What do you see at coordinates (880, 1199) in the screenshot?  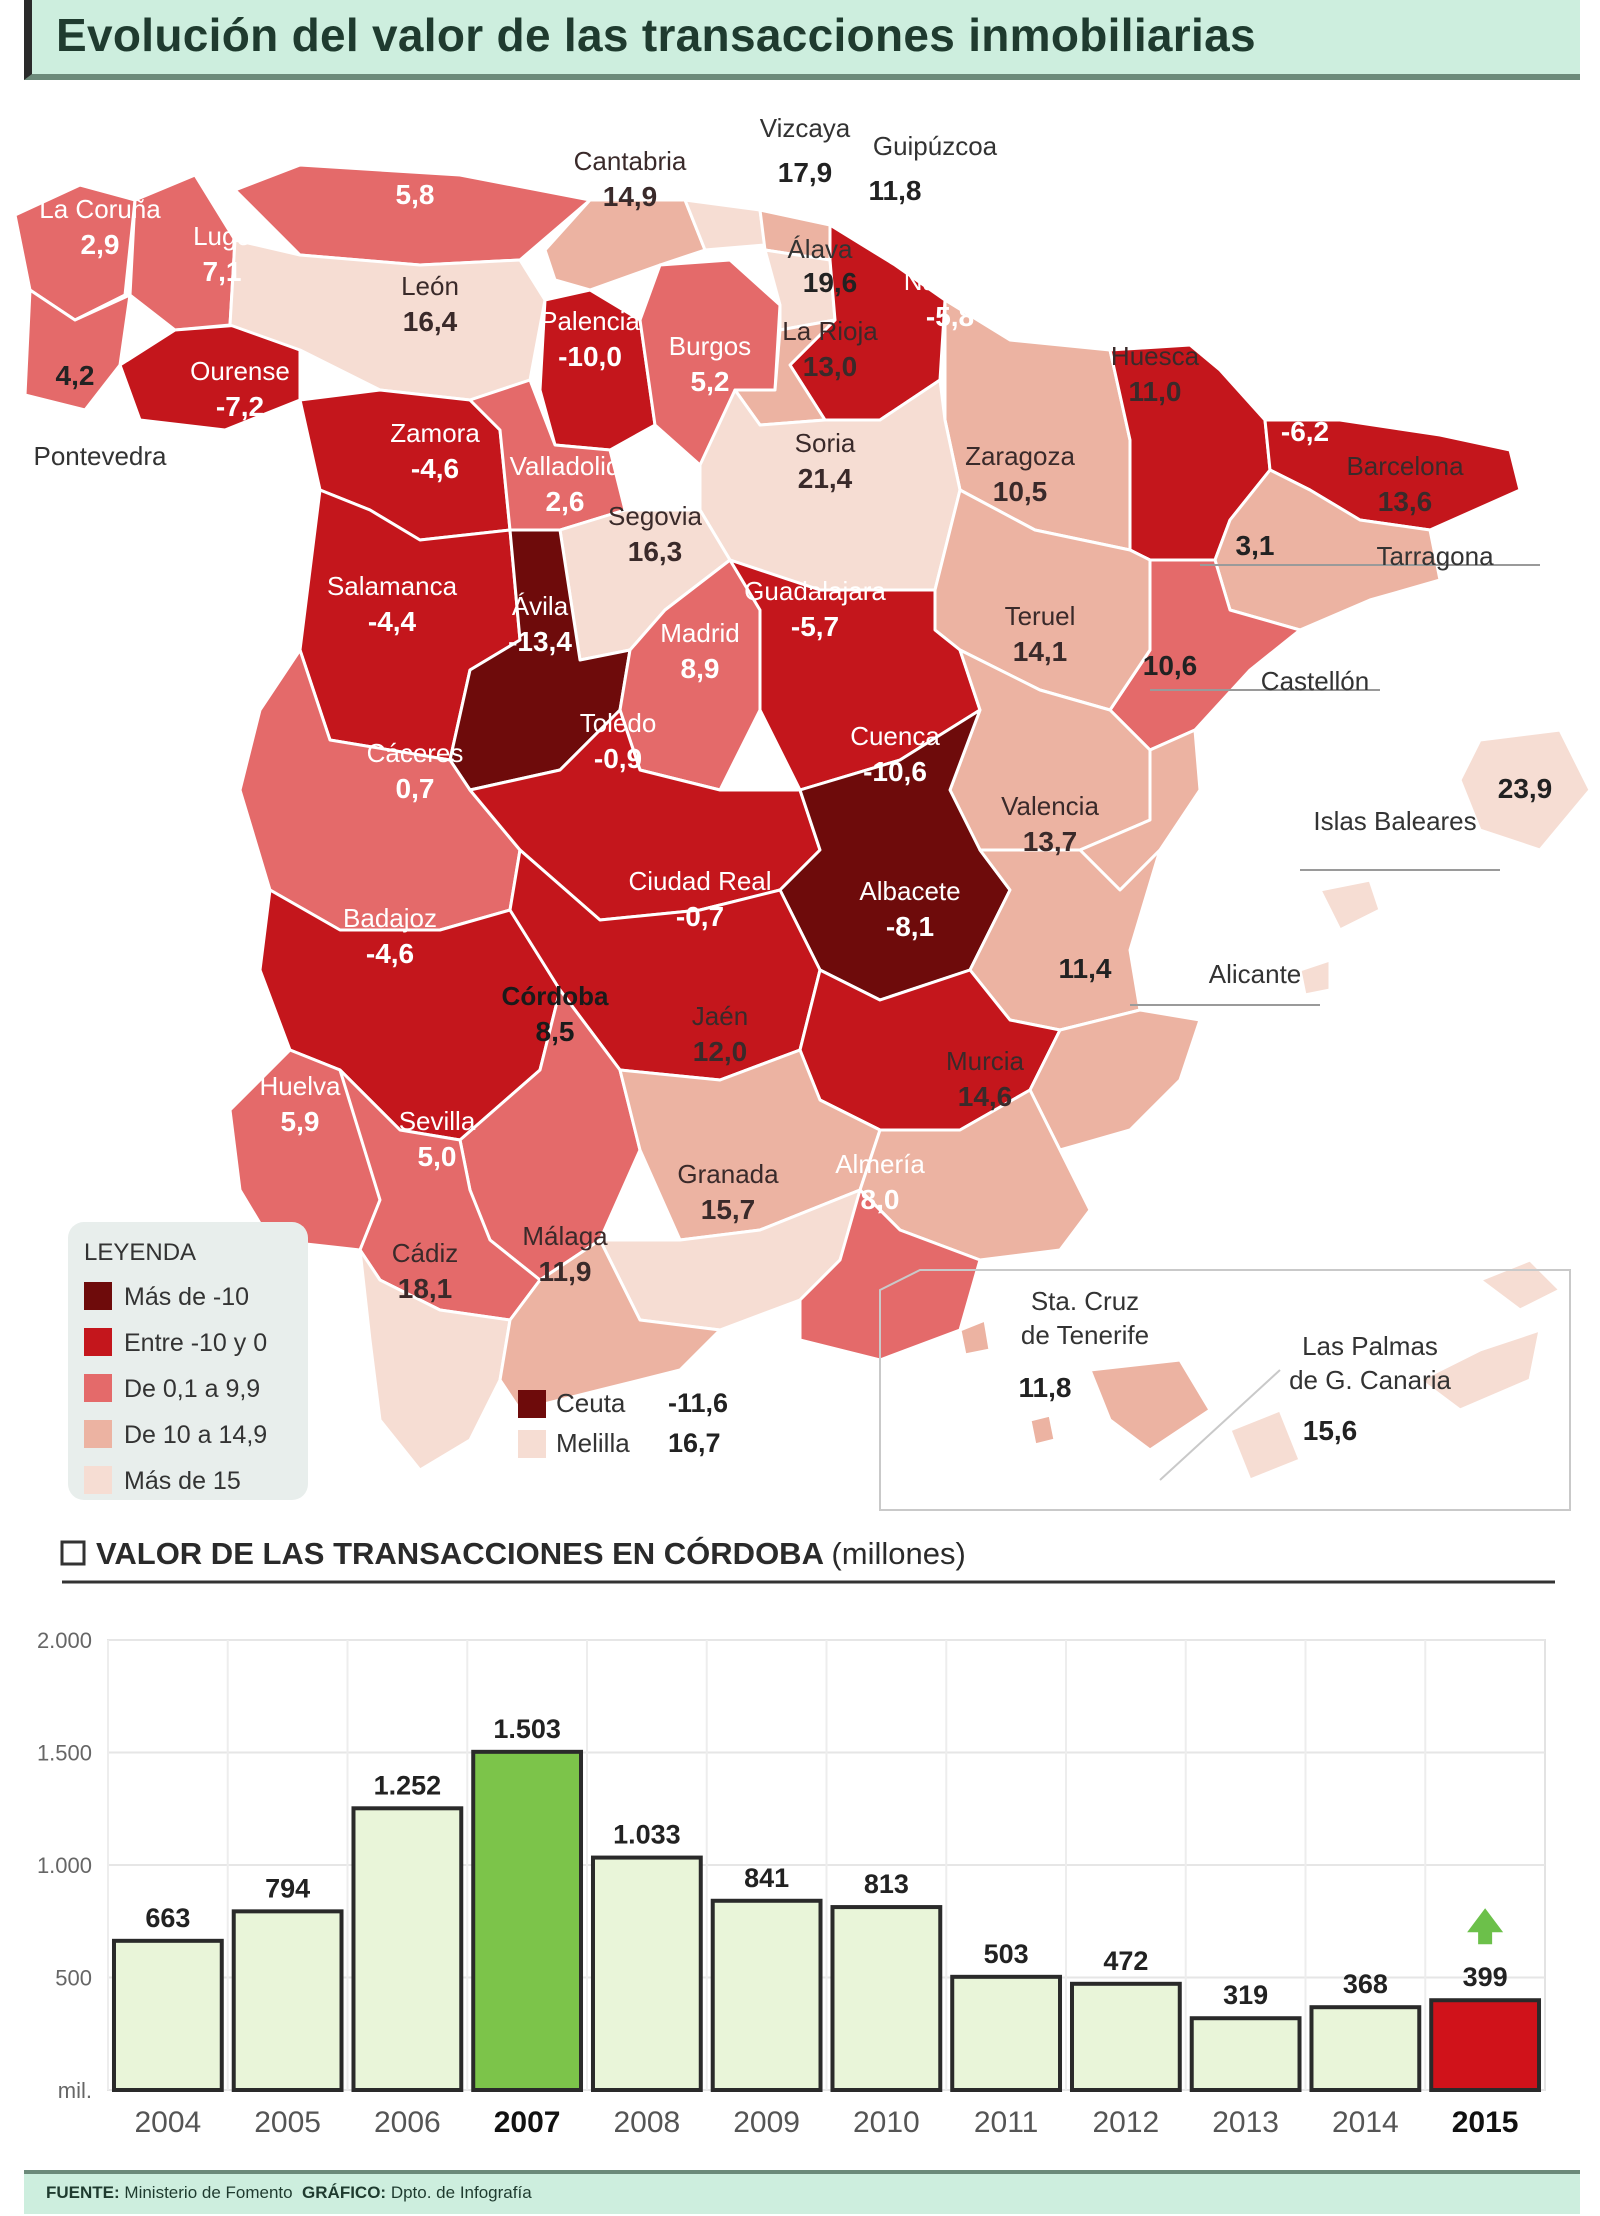 I see `province-value: 8,0` at bounding box center [880, 1199].